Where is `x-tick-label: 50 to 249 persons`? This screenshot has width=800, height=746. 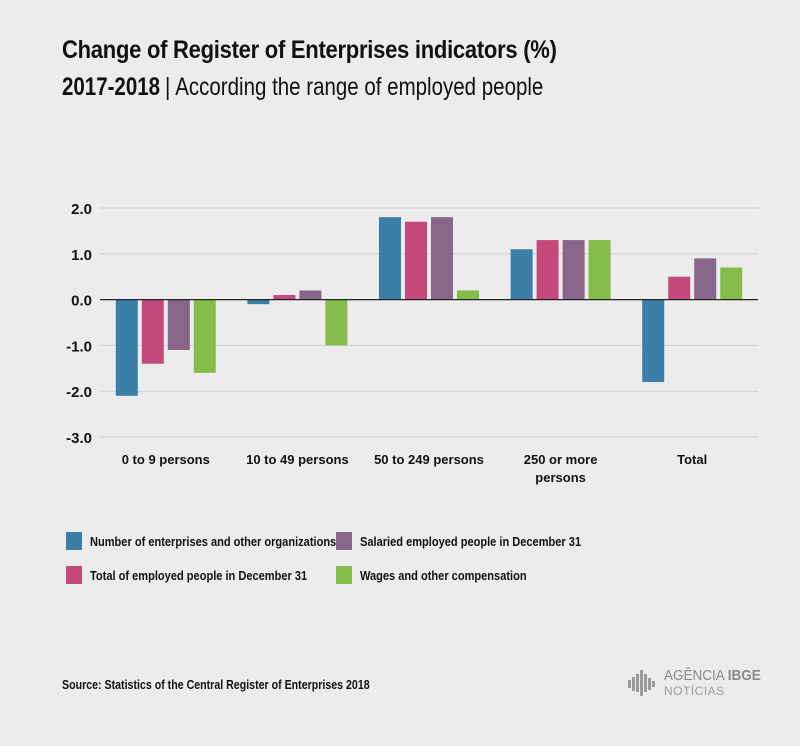
x-tick-label: 50 to 249 persons is located at coordinates (429, 459).